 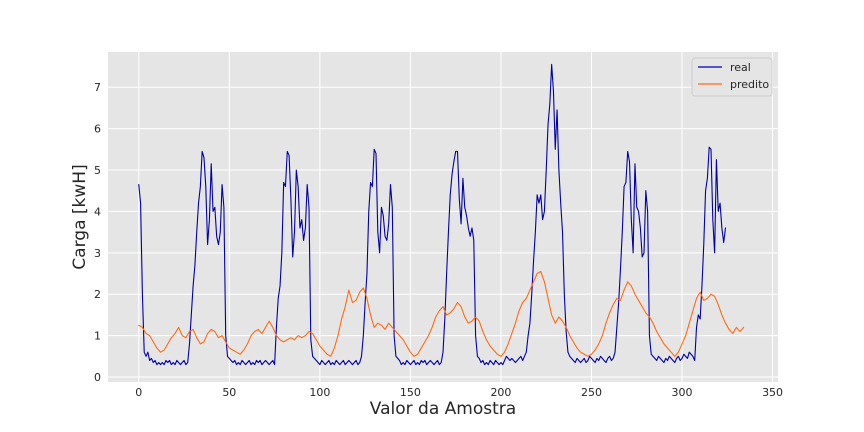 What do you see at coordinates (459, 392) in the screenshot?
I see `x-axis-ticks: 0 50 100 150 200 250 300 350` at bounding box center [459, 392].